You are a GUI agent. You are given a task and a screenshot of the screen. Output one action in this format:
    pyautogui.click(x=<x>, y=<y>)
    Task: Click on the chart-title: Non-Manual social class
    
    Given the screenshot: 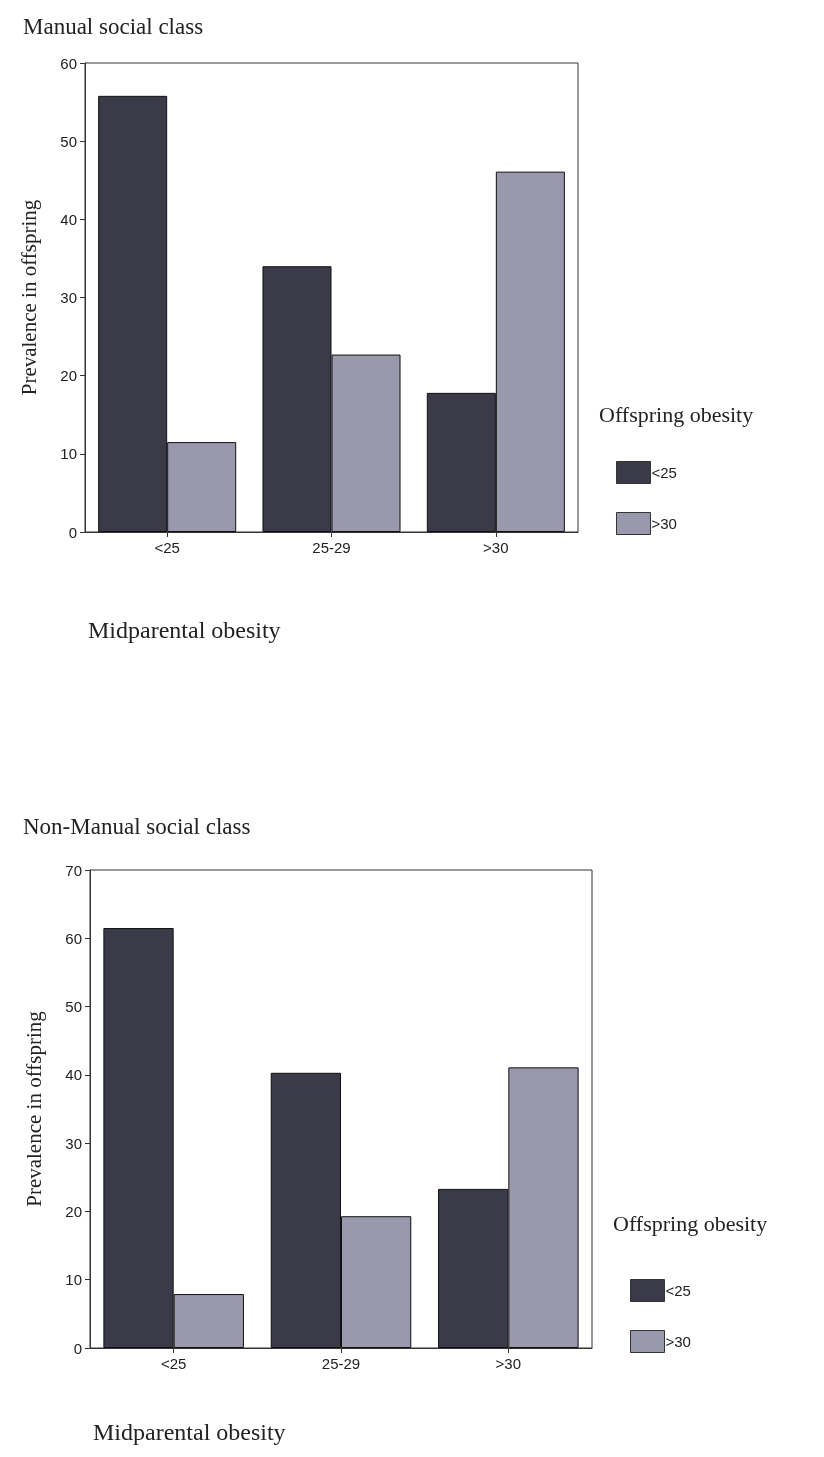 What is the action you would take?
    pyautogui.click(x=137, y=826)
    